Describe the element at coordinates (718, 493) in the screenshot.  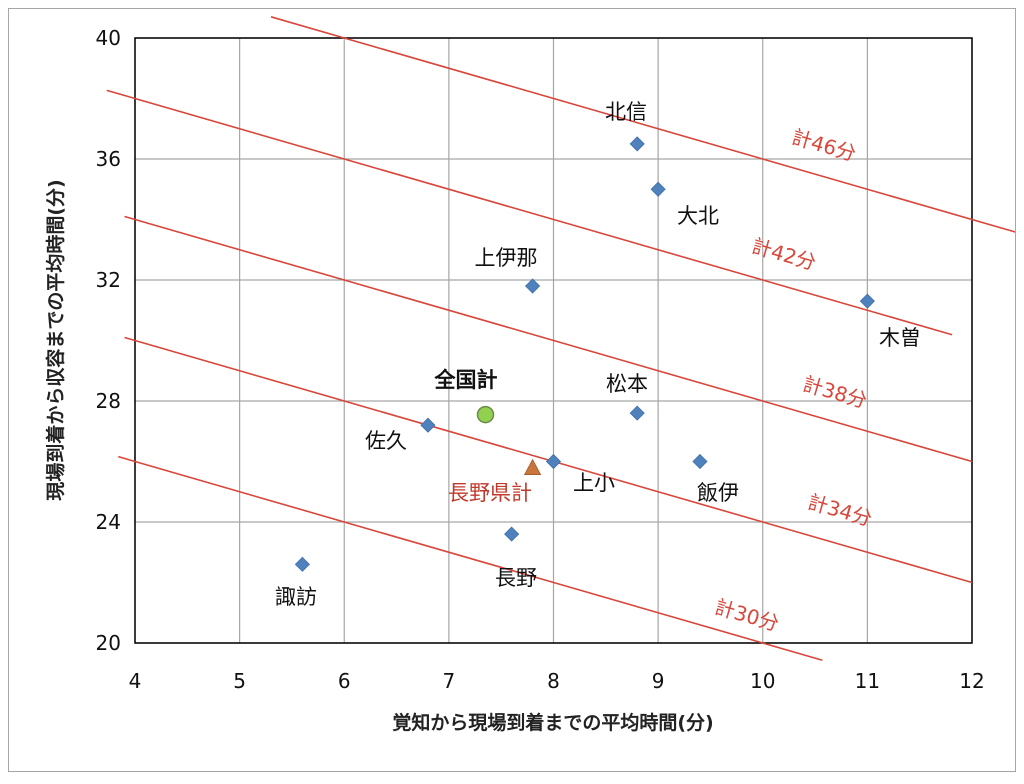
I see `point-label: 飯伊` at that location.